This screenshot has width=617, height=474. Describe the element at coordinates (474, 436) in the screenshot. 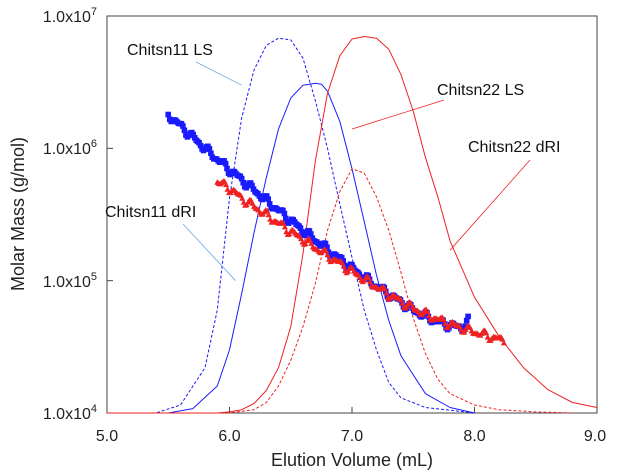

I see `x-tick-label: 8.0` at that location.